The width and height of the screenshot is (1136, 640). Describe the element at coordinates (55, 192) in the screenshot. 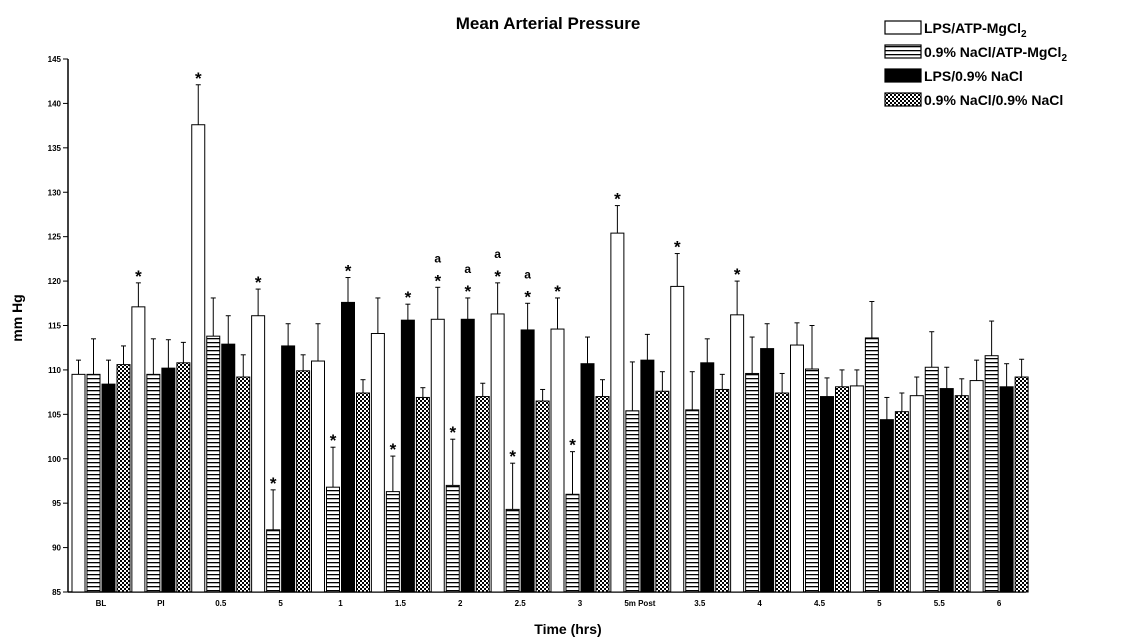

I see `y-tick-label: 130` at that location.